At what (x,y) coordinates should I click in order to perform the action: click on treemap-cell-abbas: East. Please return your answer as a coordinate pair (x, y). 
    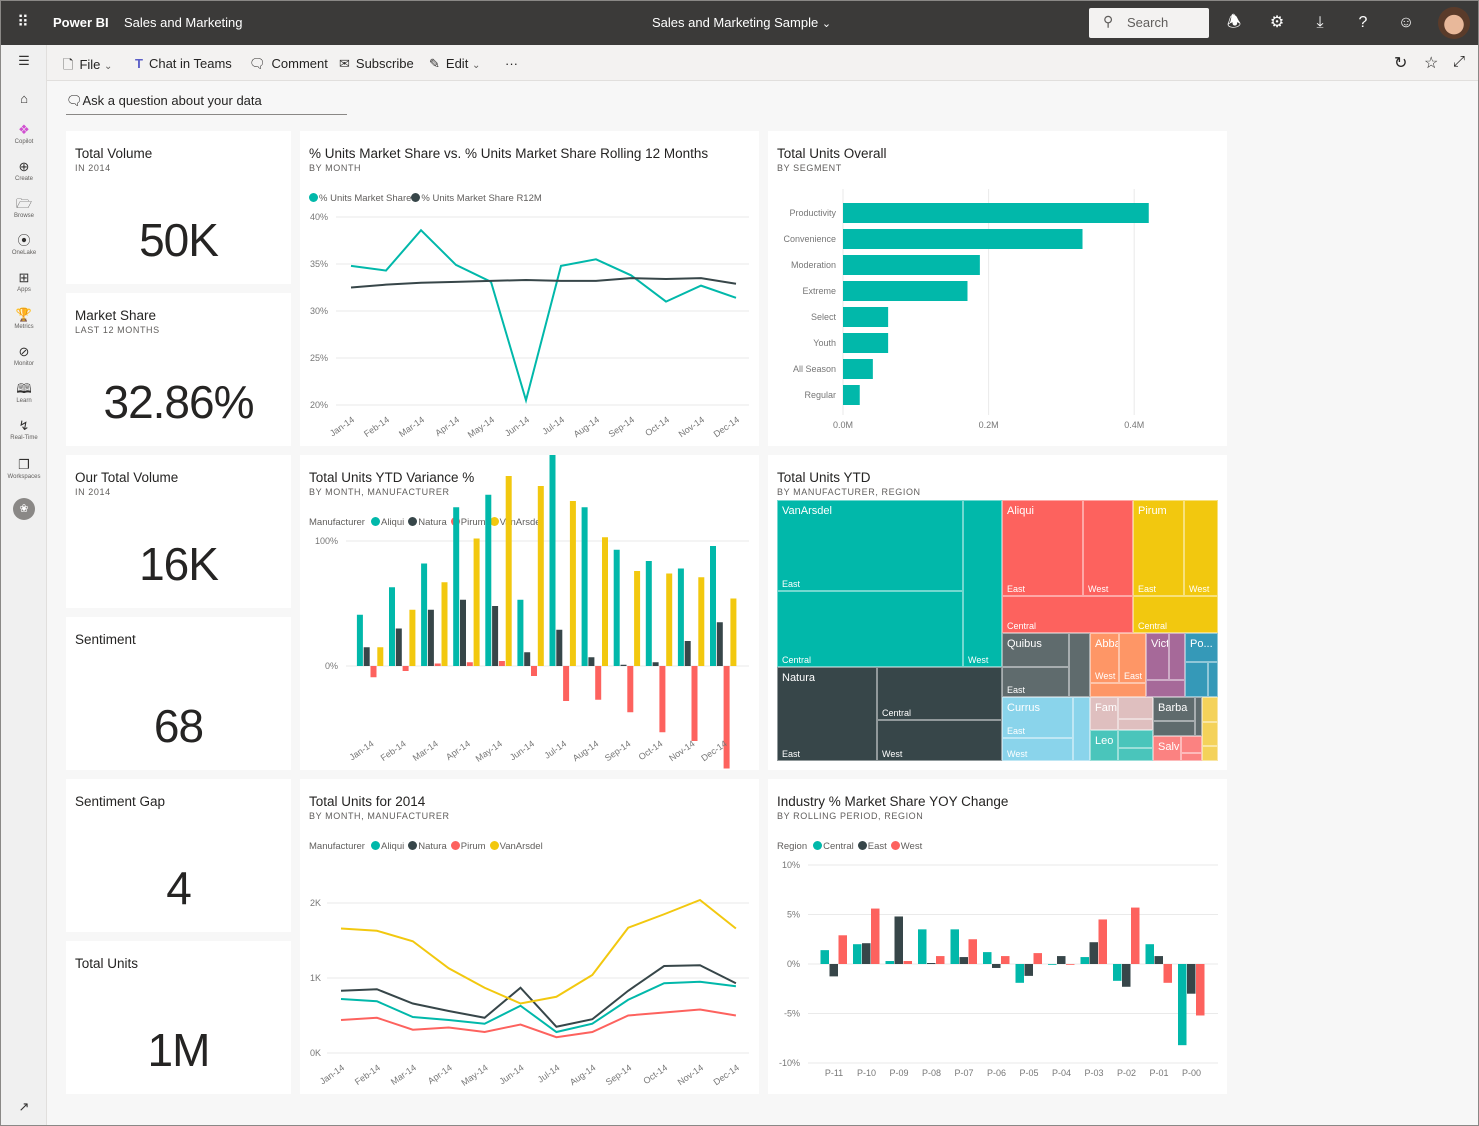
    Looking at the image, I should click on (1132, 658).